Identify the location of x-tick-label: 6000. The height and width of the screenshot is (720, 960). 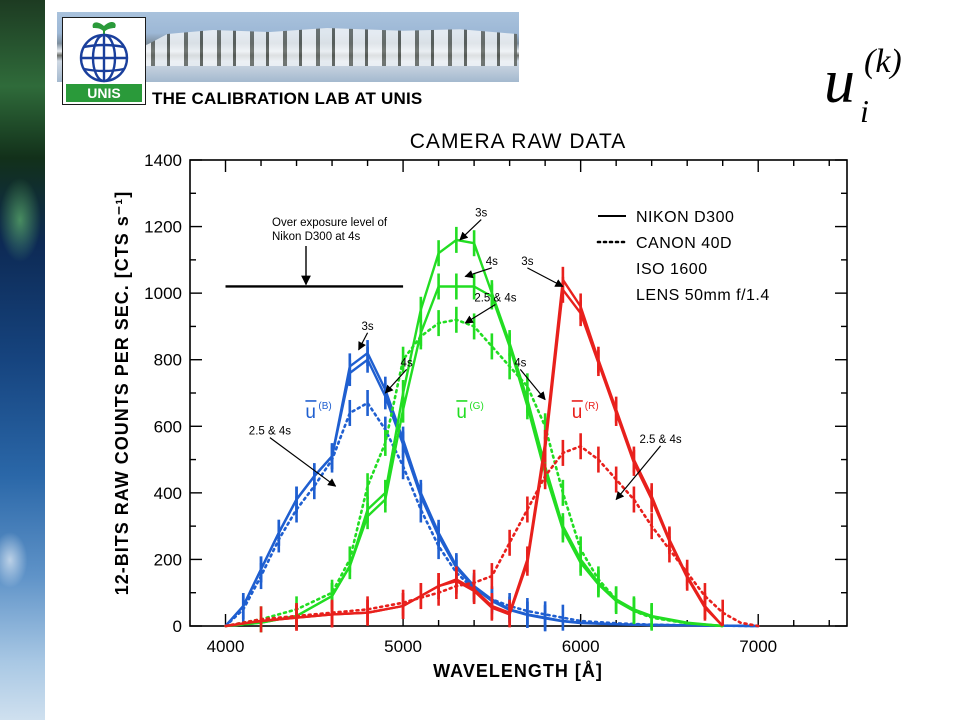
(581, 646).